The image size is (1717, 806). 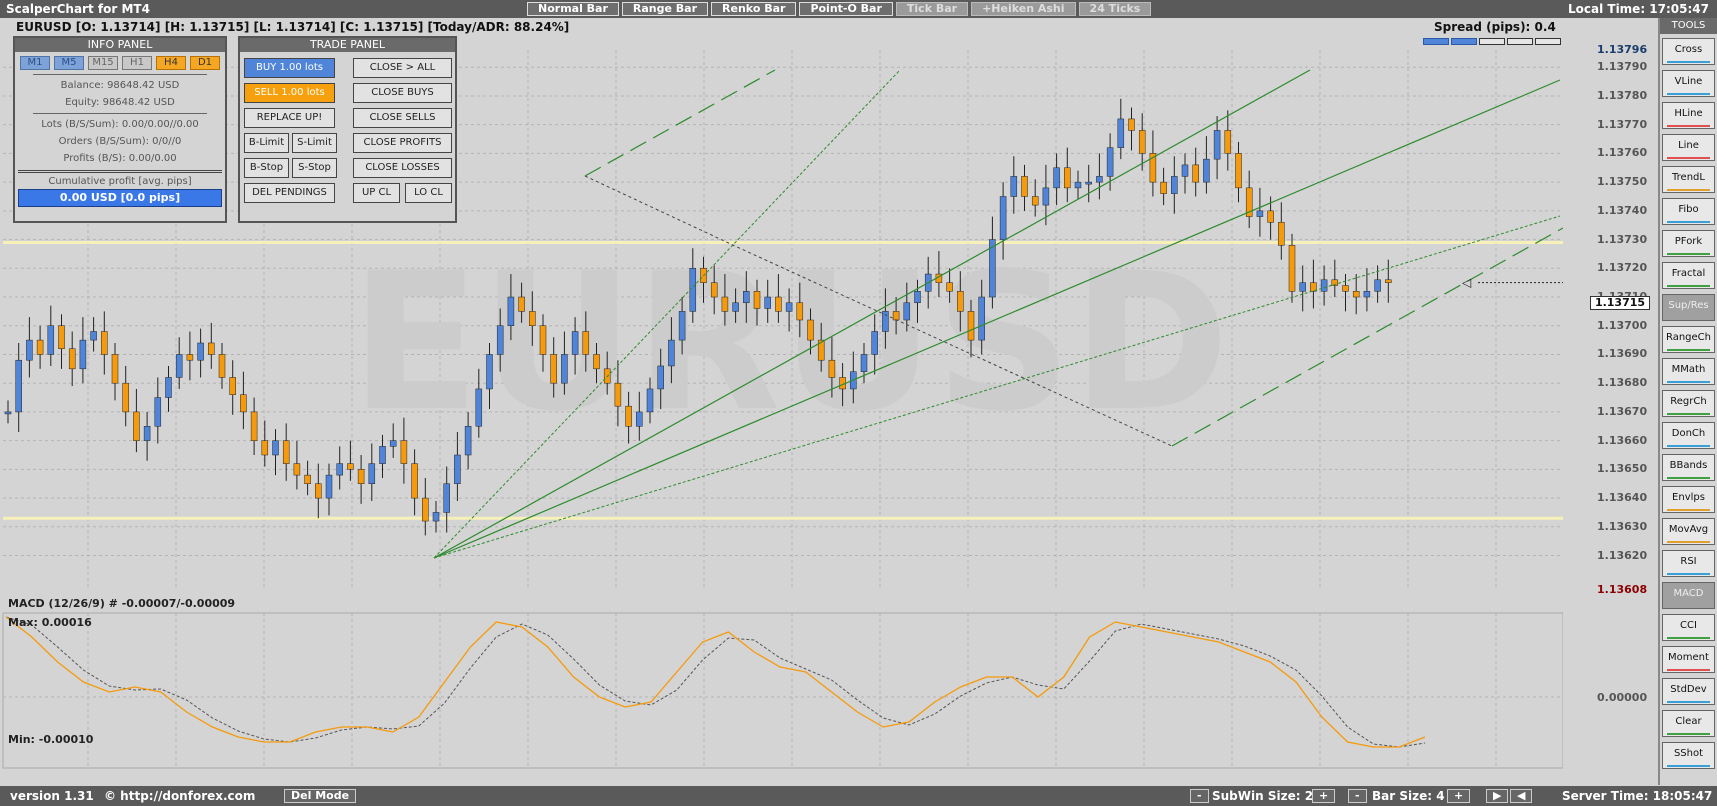 What do you see at coordinates (120, 45) in the screenshot?
I see `info-panel-title: INFO PANEL` at bounding box center [120, 45].